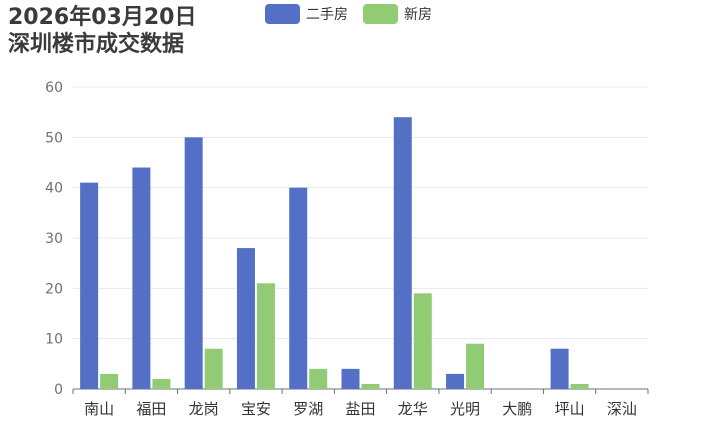 The width and height of the screenshot is (719, 428). I want to click on legend-swatch-new-home, so click(380, 14).